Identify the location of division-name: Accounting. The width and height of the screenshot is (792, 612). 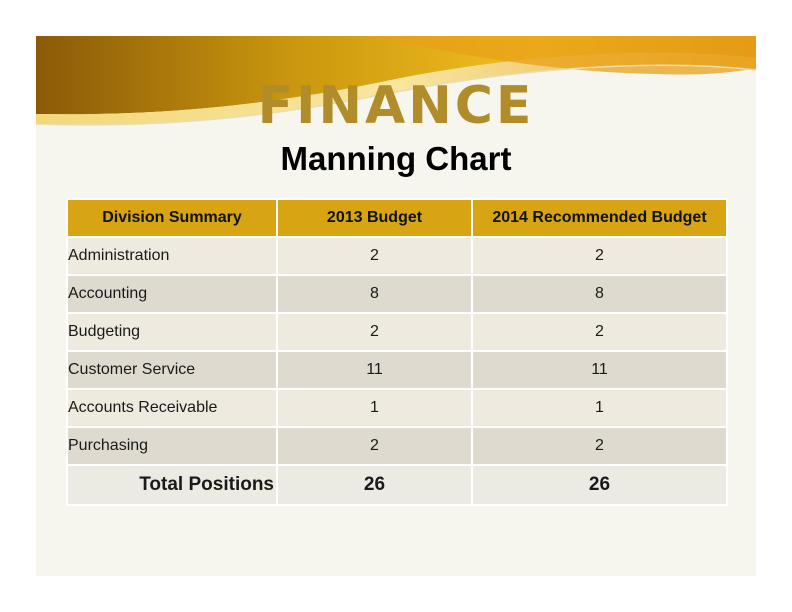
(172, 294).